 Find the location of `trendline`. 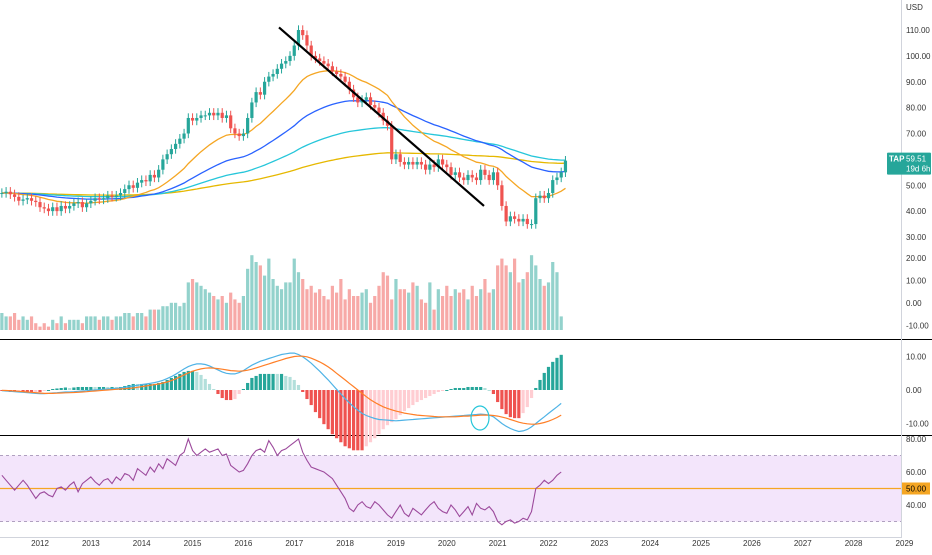

trendline is located at coordinates (381, 116).